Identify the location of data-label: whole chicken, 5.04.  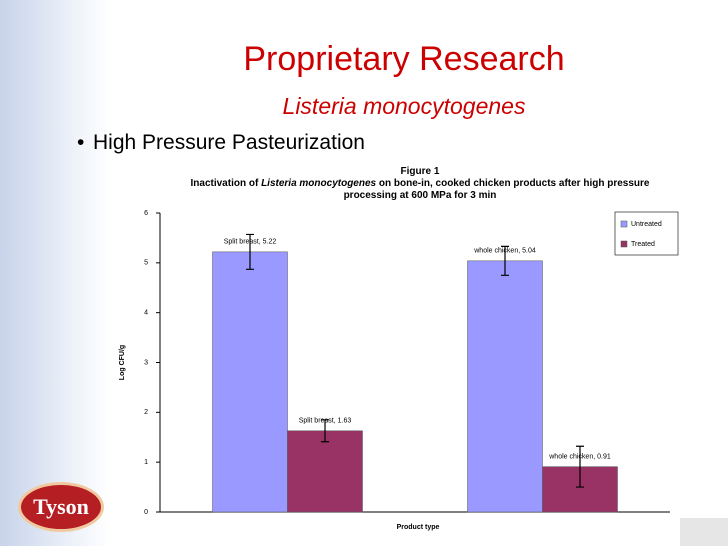
(504, 251).